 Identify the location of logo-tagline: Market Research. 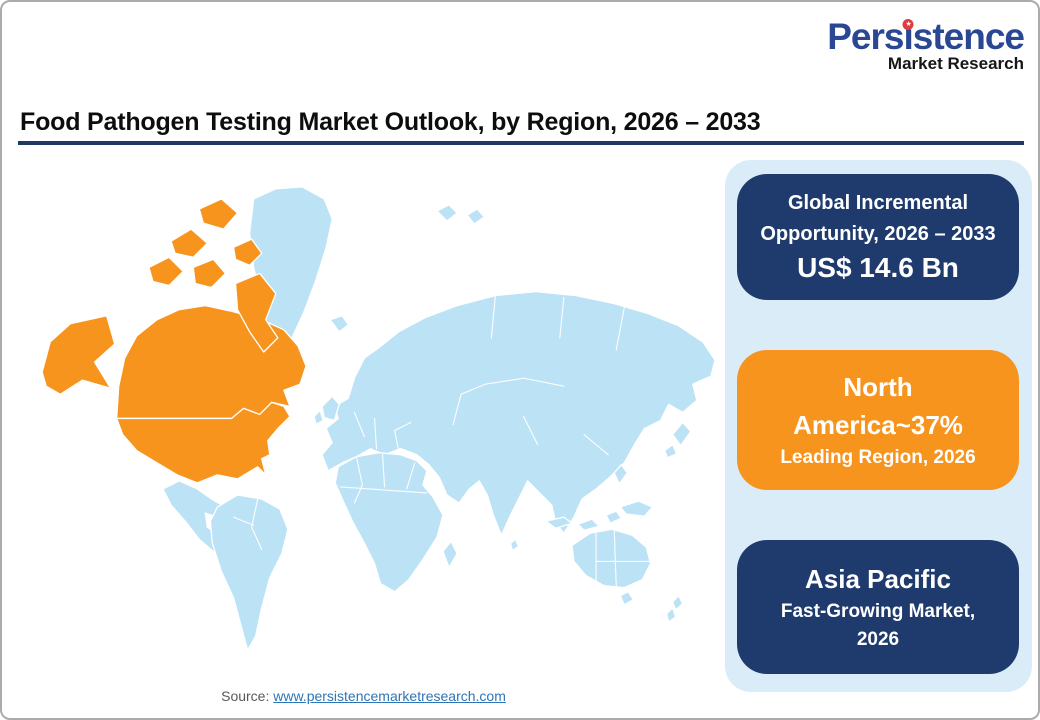
(955, 63).